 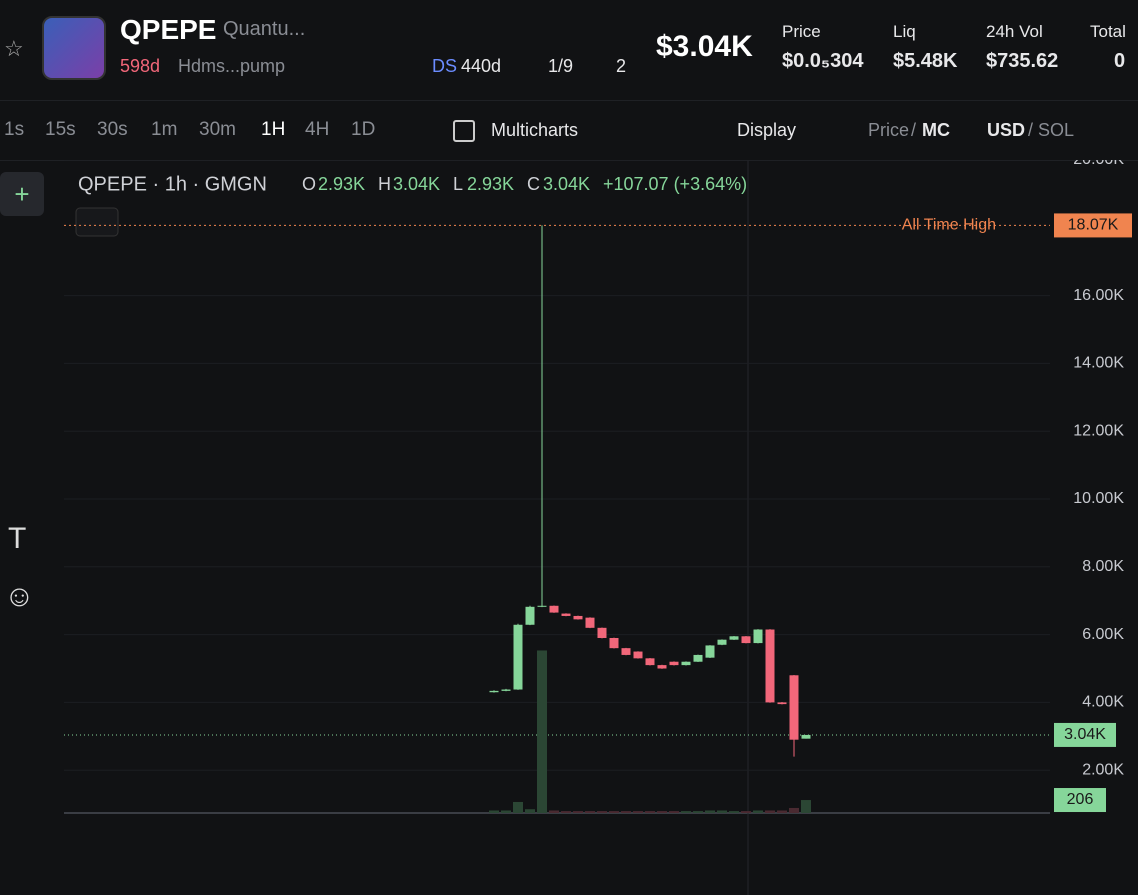 I want to click on stat-value: $735.62, so click(x=1022, y=61).